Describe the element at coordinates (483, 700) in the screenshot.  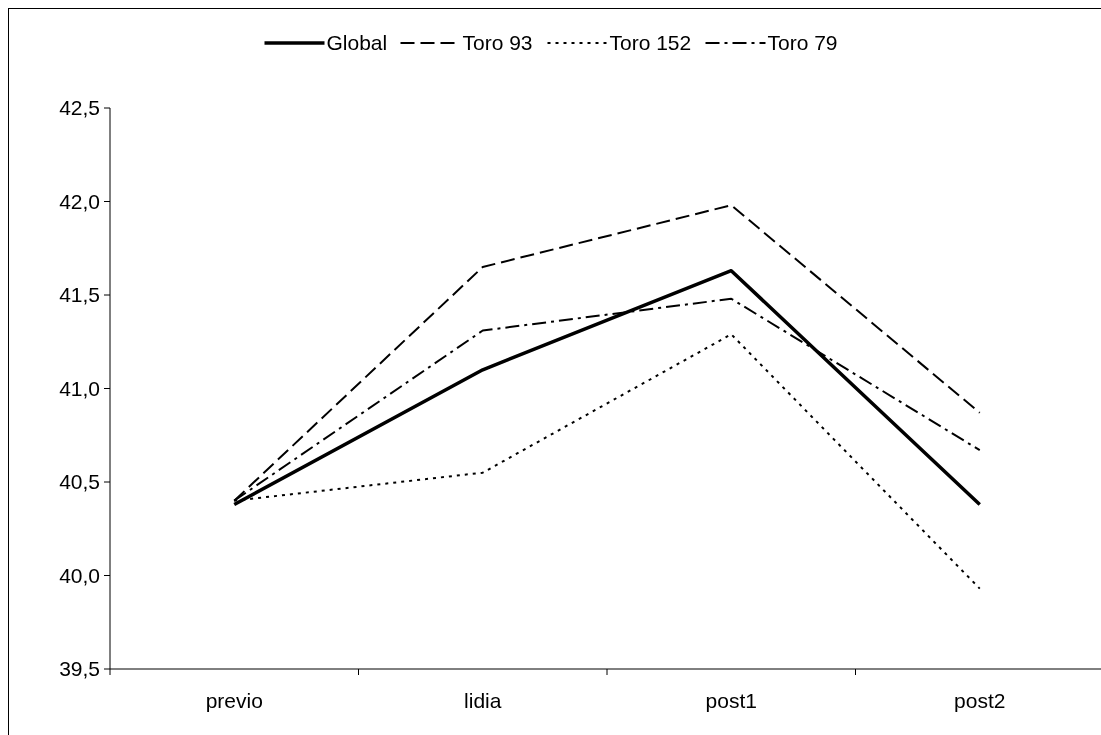
I see `x-tick-label: lidia` at that location.